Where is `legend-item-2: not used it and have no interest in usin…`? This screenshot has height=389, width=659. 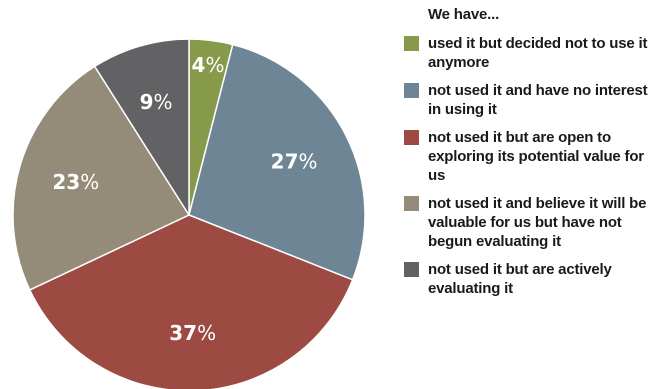
legend-item-2: not used it and have no interest in usin… is located at coordinates (531, 100).